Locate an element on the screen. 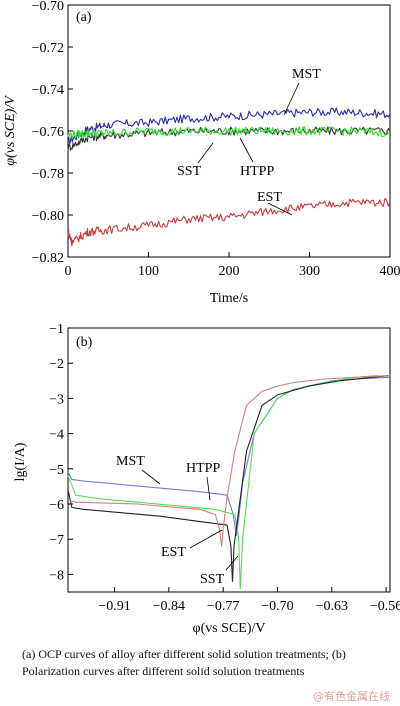 This screenshot has height=706, width=400. annotation-b-mst: MST is located at coordinates (130, 461).